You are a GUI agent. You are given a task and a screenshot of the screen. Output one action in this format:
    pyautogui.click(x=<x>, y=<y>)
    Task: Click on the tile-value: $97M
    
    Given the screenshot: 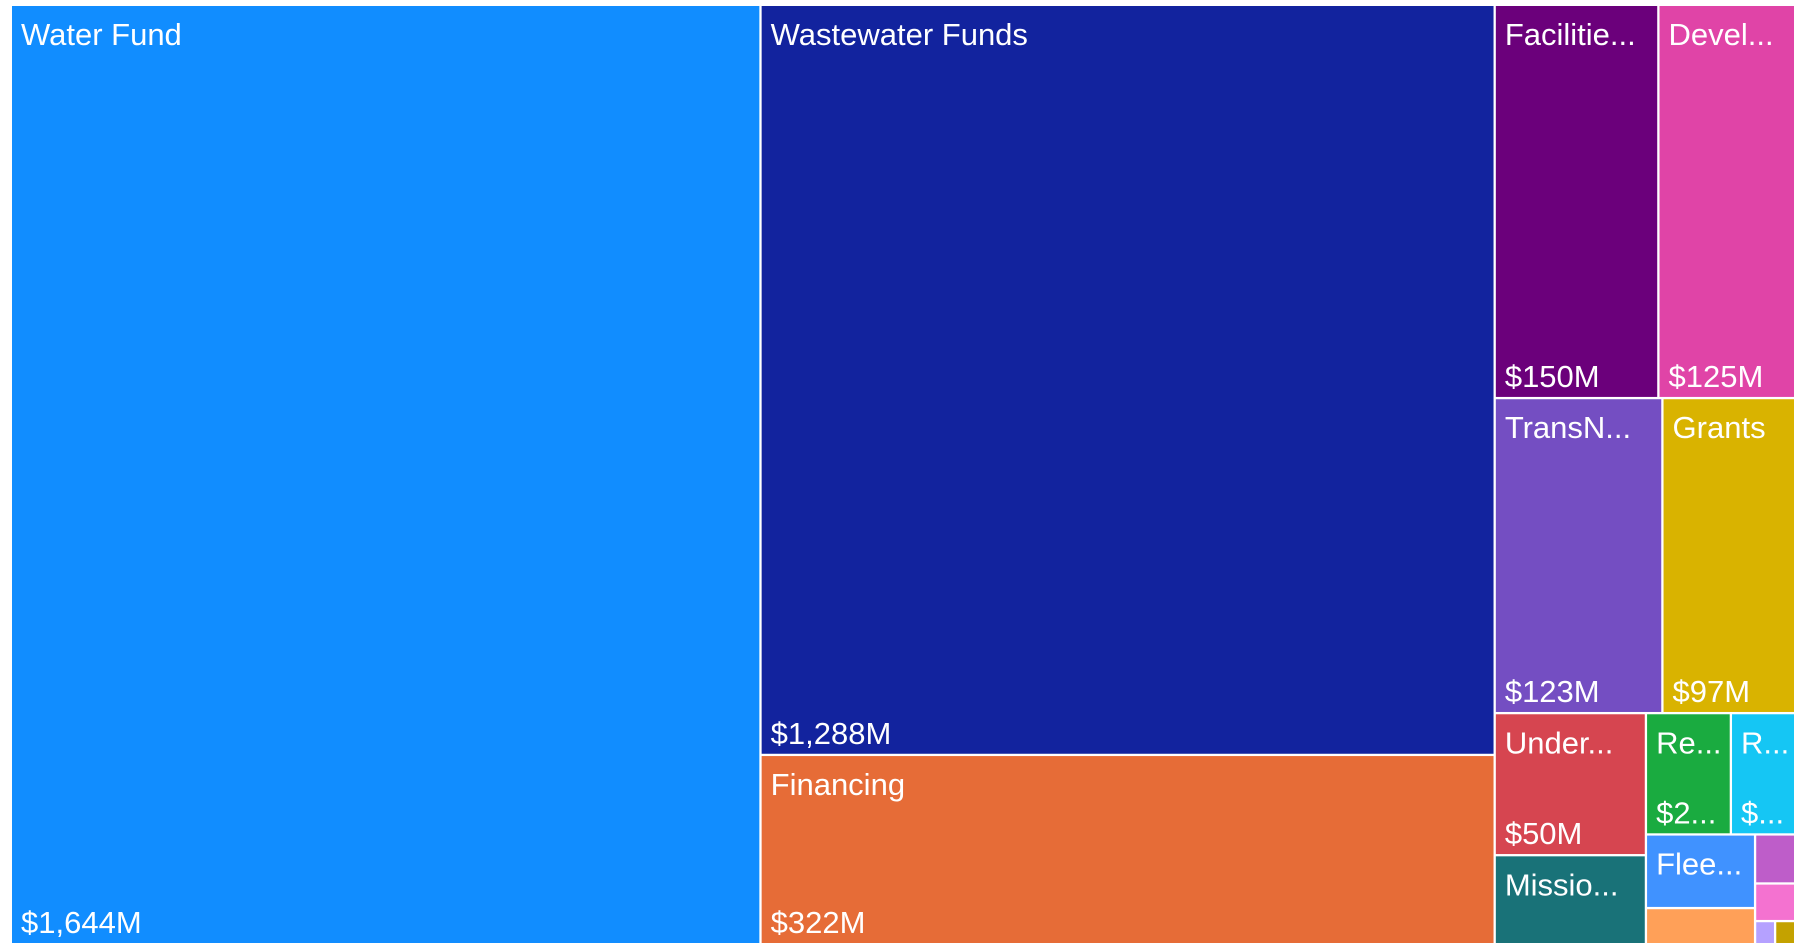 What is the action you would take?
    pyautogui.click(x=1712, y=691)
    